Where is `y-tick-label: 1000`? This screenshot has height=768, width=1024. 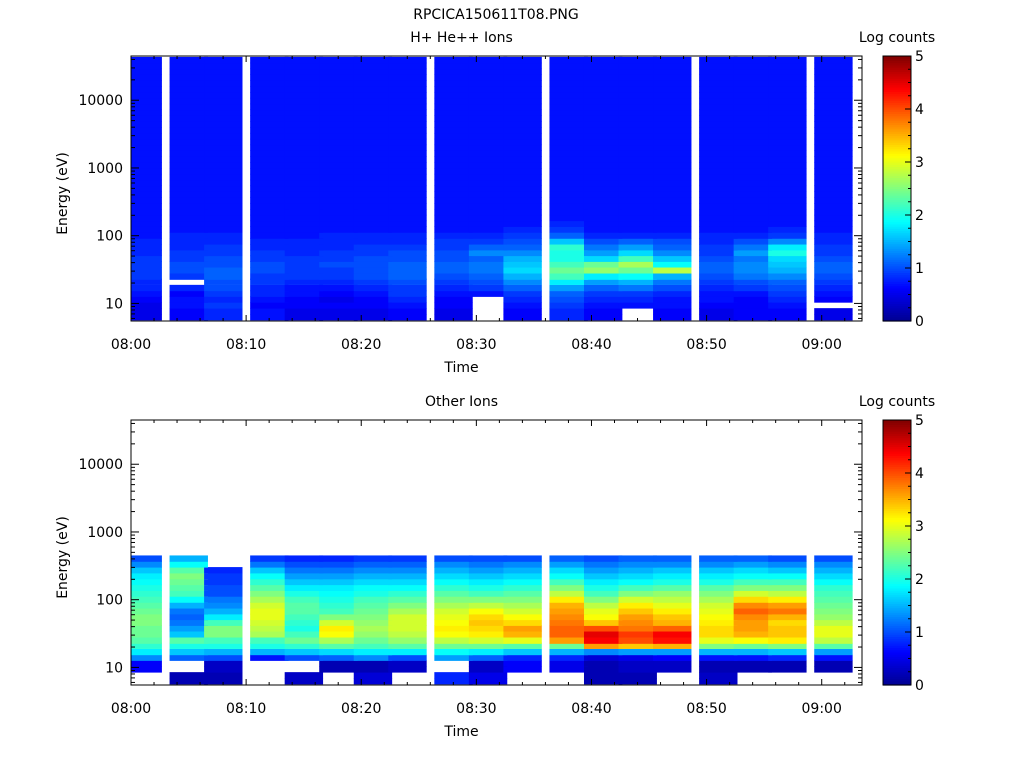
y-tick-label: 1000 is located at coordinates (105, 169).